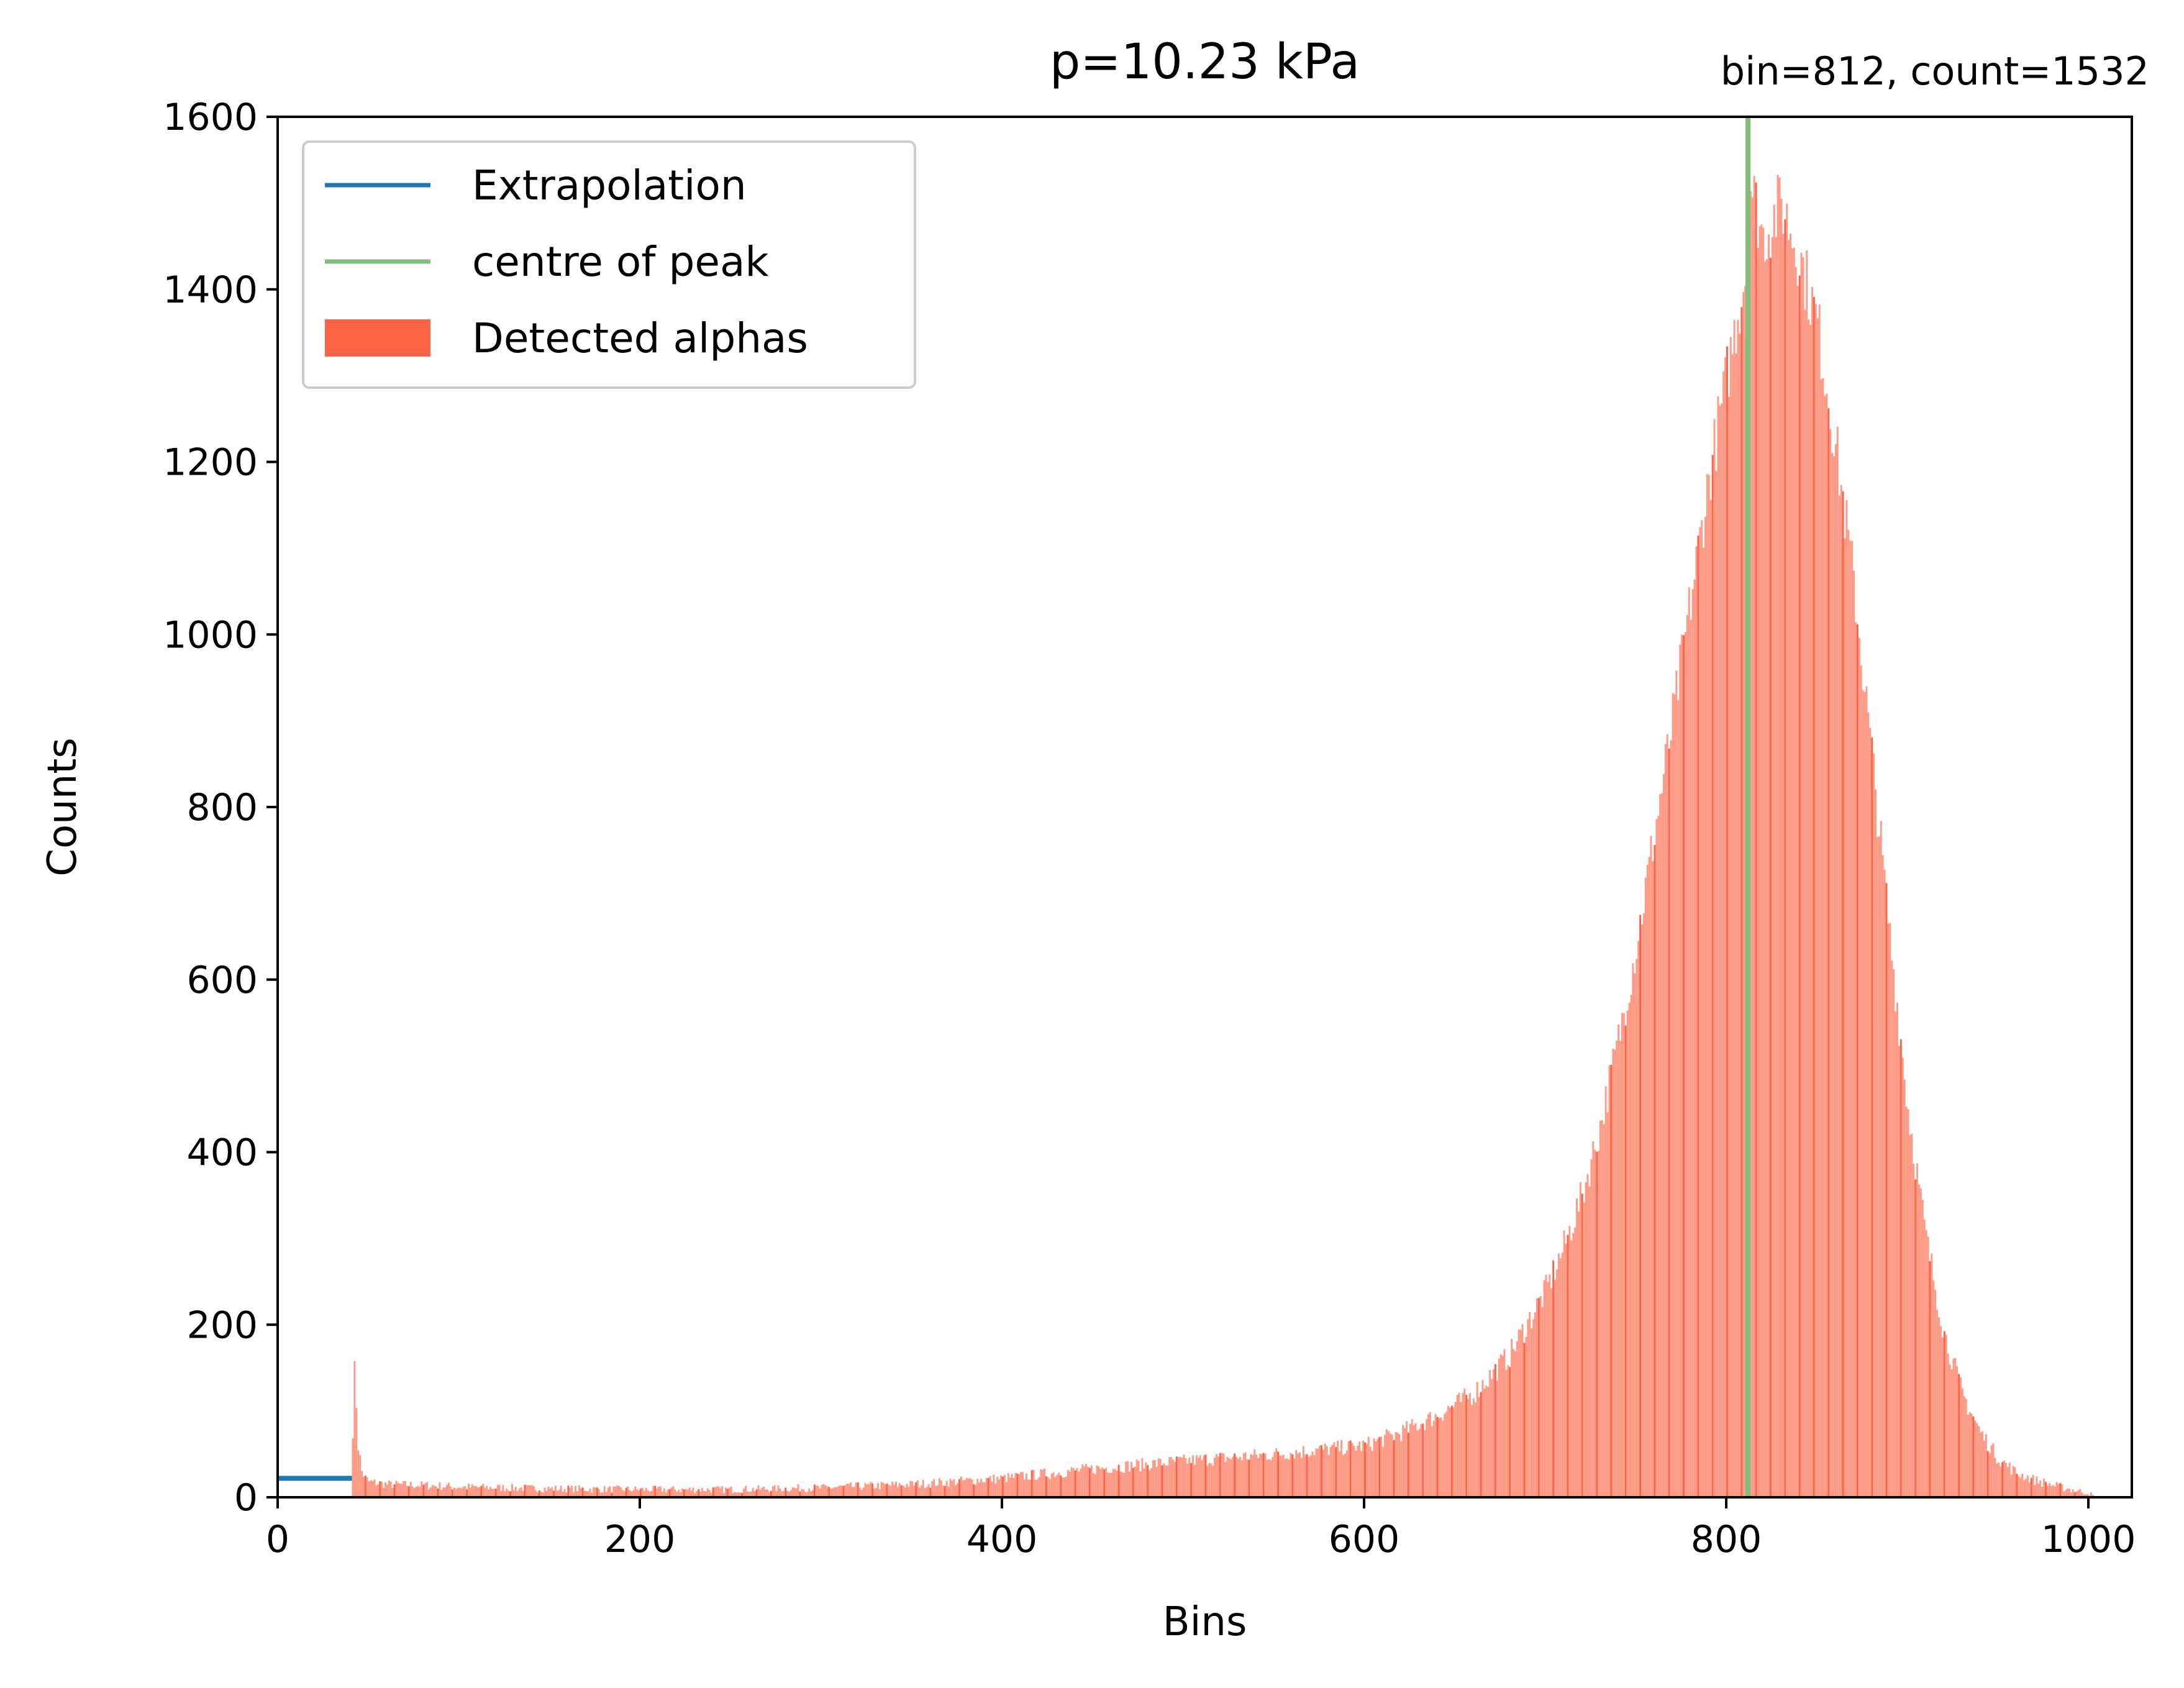  I want to click on x-tick-label: 0, so click(277, 1539).